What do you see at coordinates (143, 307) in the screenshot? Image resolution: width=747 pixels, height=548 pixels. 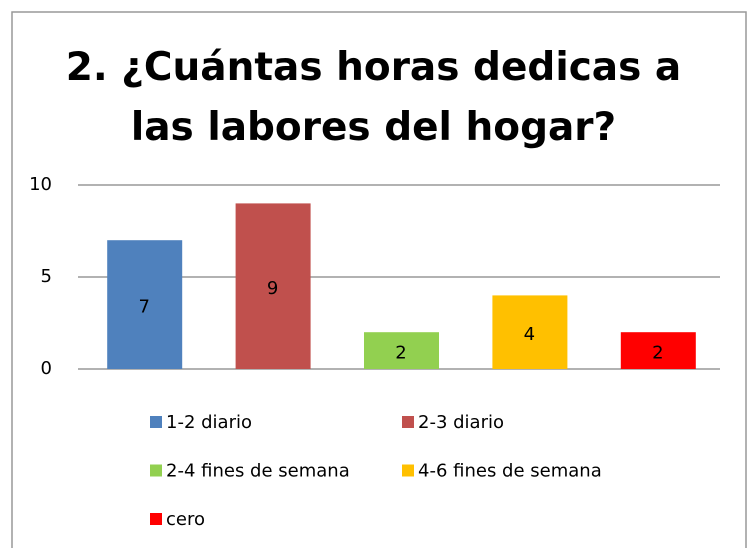 I see `data-label: 7` at bounding box center [143, 307].